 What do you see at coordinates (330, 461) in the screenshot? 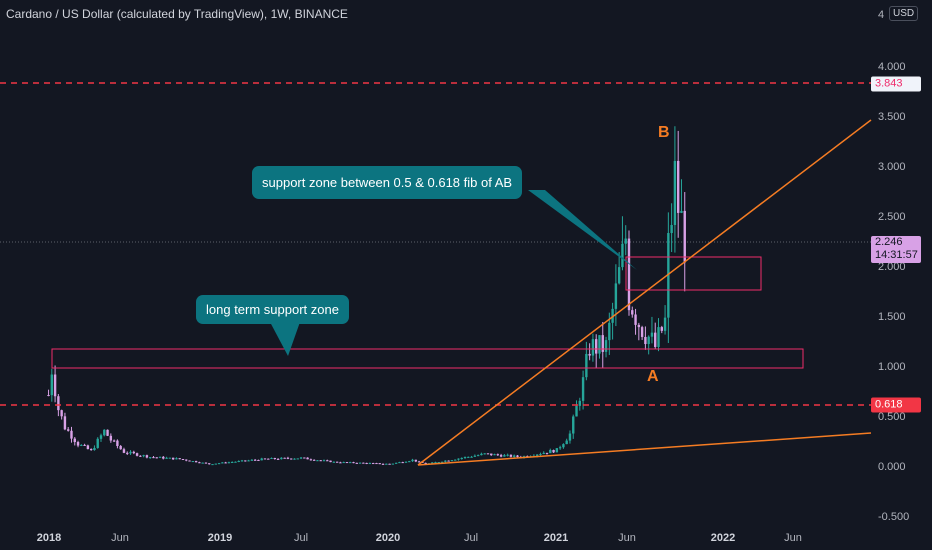
I see `candle-2019-08-25-body` at bounding box center [330, 461].